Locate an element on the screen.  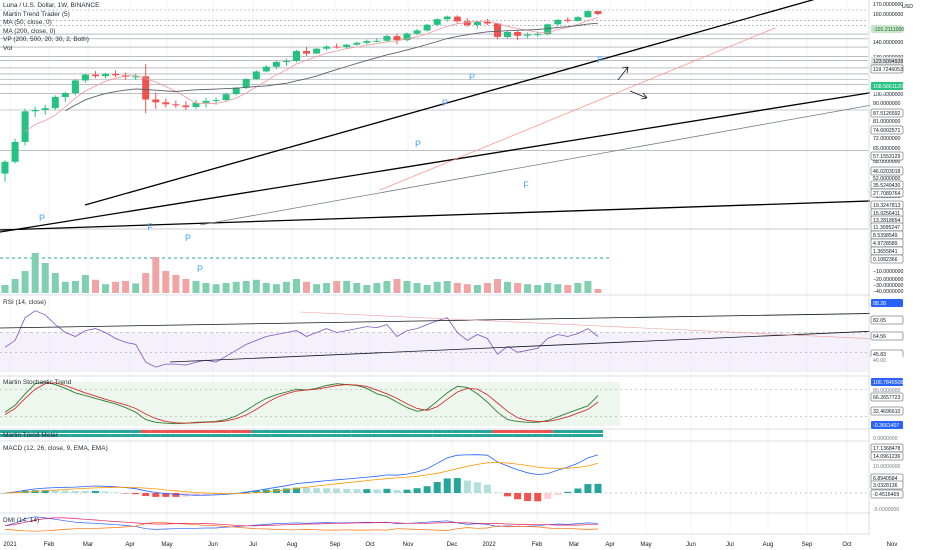
price-tick-label: 160.0000000 is located at coordinates (888, 15).